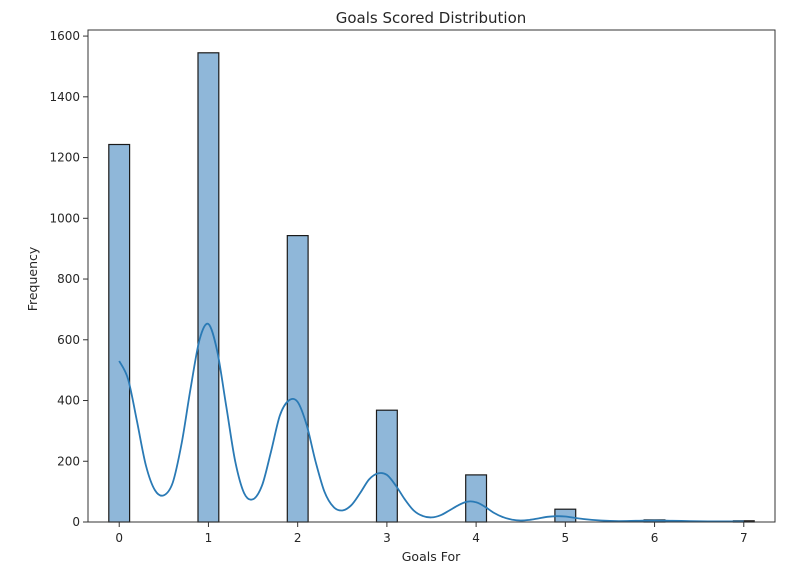 This screenshot has height=573, width=795. What do you see at coordinates (566, 538) in the screenshot?
I see `x-tick-label: 5` at bounding box center [566, 538].